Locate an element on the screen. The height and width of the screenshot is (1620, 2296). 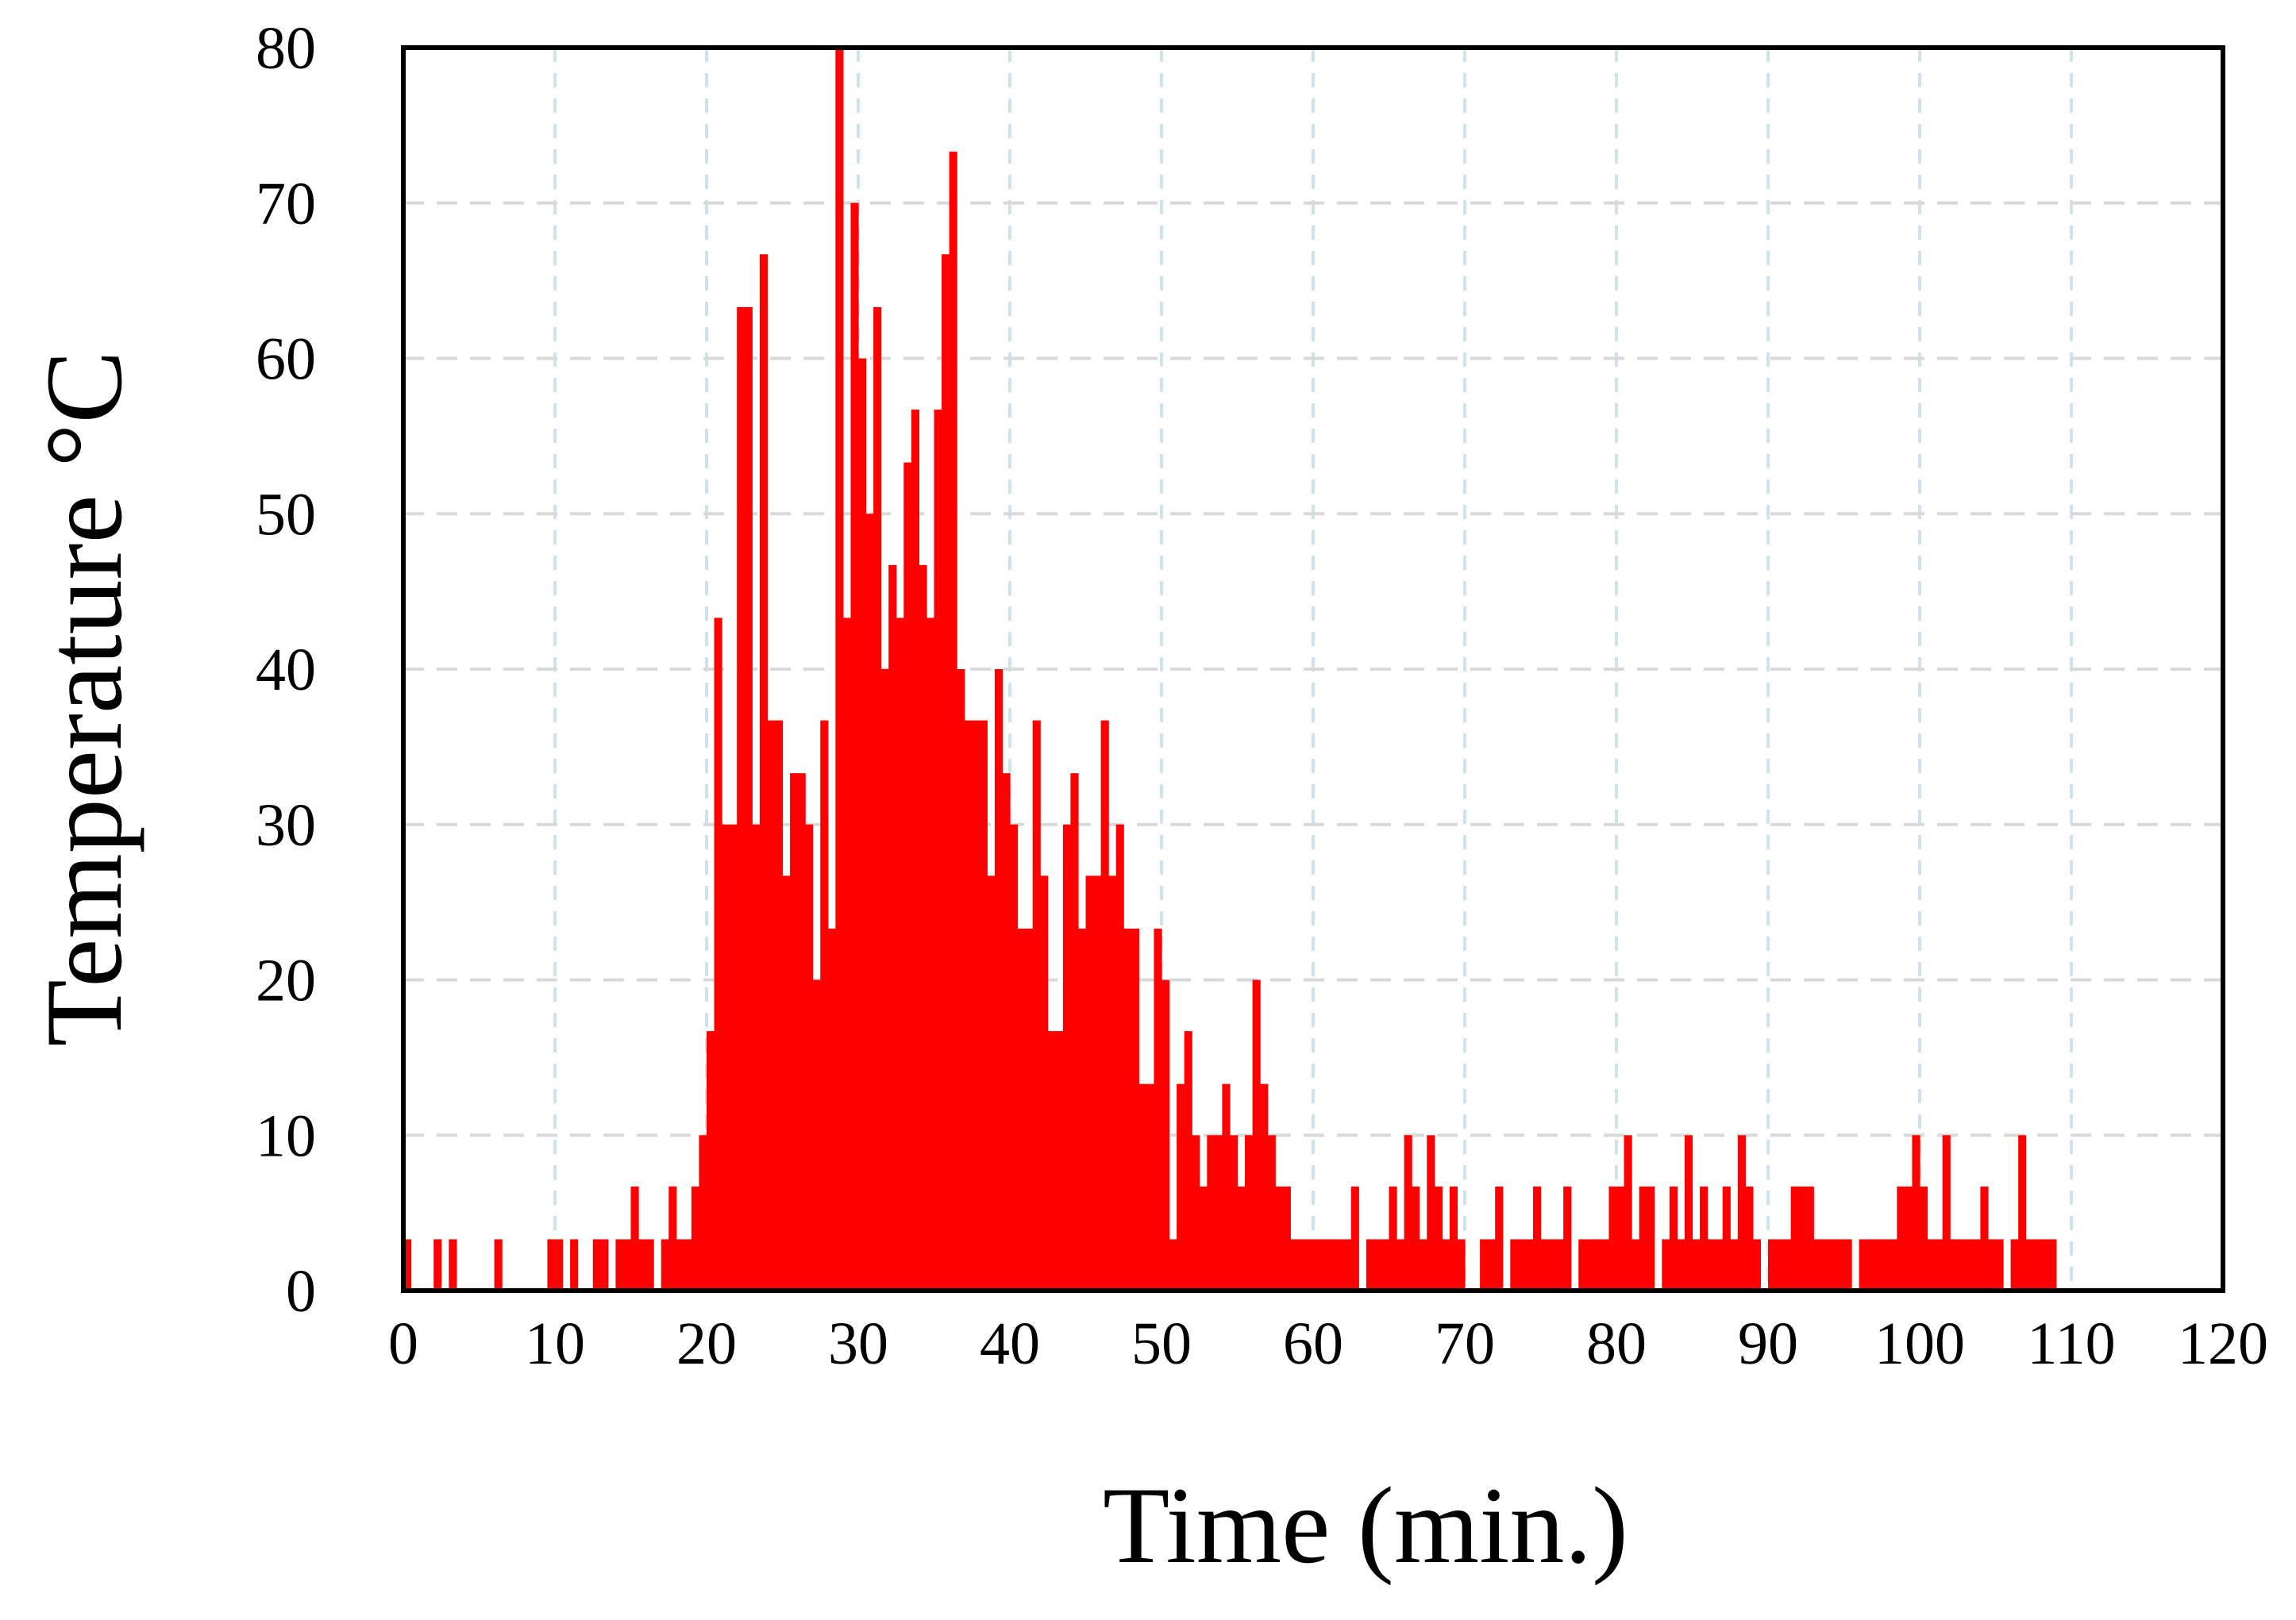
y-tick-label: 10 is located at coordinates (286, 1135).